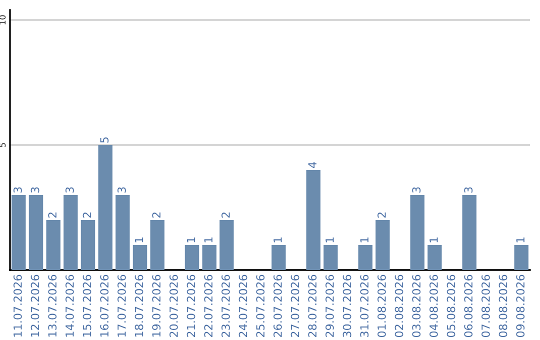  Describe the element at coordinates (451, 306) in the screenshot. I see `x-tick-label: 05.08.2026` at that location.